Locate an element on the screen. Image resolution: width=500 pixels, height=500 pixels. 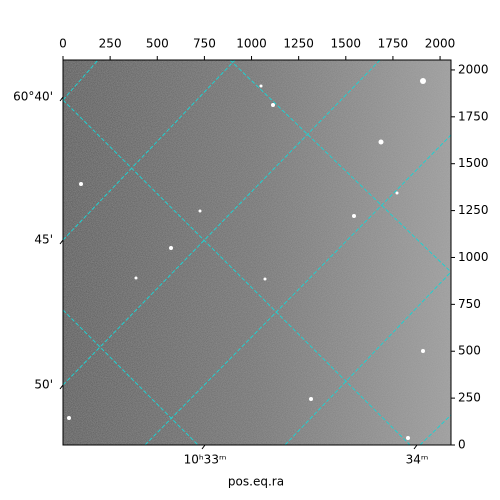
ra-tick-label: 34ᵐ is located at coordinates (417, 460).